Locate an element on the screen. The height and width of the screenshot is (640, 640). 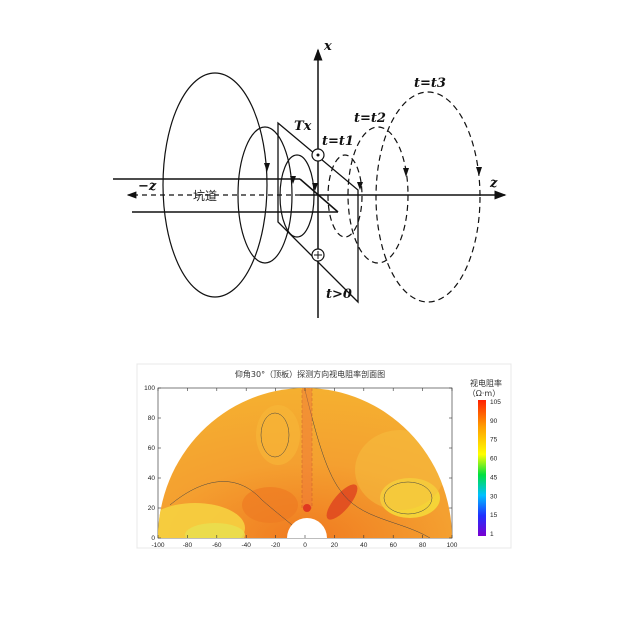
current-out-marker is located at coordinates (318, 155).